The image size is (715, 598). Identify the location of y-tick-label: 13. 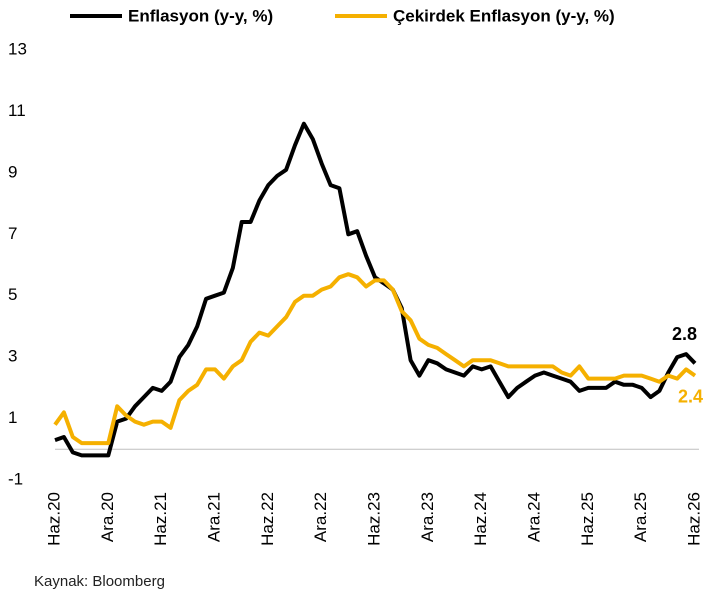
(17, 48).